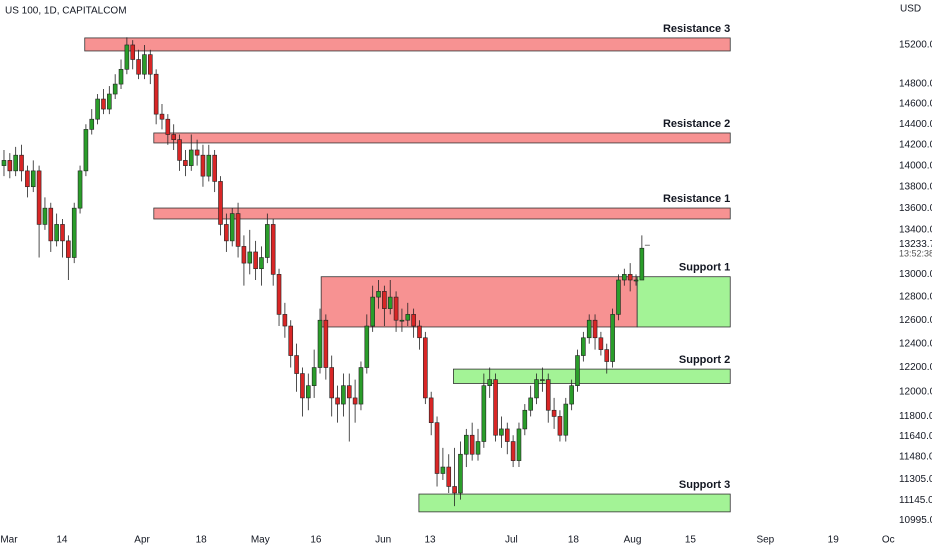  Describe the element at coordinates (511, 540) in the screenshot. I see `x-tick-label: Jul` at that location.